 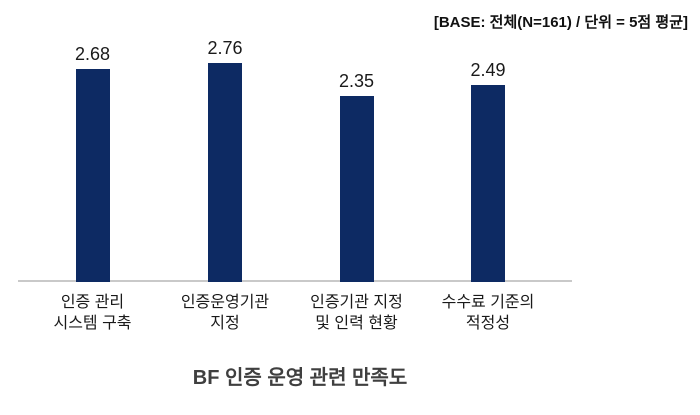 I want to click on bar-column: 2.76, so click(x=225, y=160).